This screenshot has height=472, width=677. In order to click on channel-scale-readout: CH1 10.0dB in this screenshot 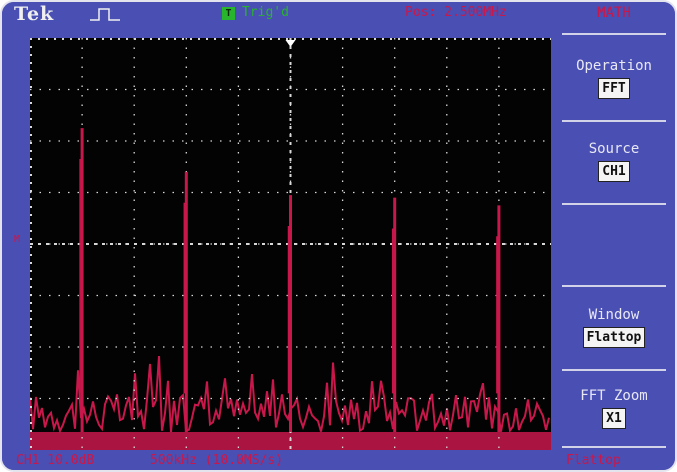, I will do `click(55, 460)`.